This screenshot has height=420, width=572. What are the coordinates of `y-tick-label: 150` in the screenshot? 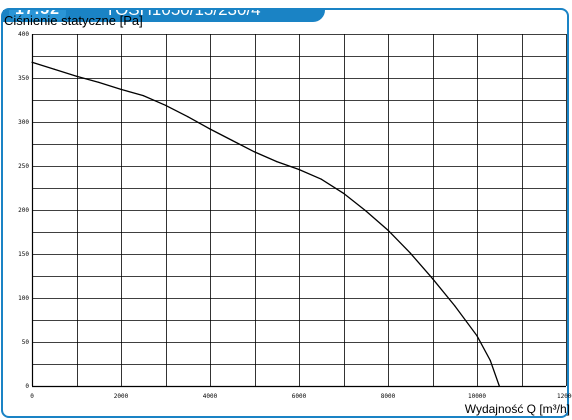 It's located at (23, 254).